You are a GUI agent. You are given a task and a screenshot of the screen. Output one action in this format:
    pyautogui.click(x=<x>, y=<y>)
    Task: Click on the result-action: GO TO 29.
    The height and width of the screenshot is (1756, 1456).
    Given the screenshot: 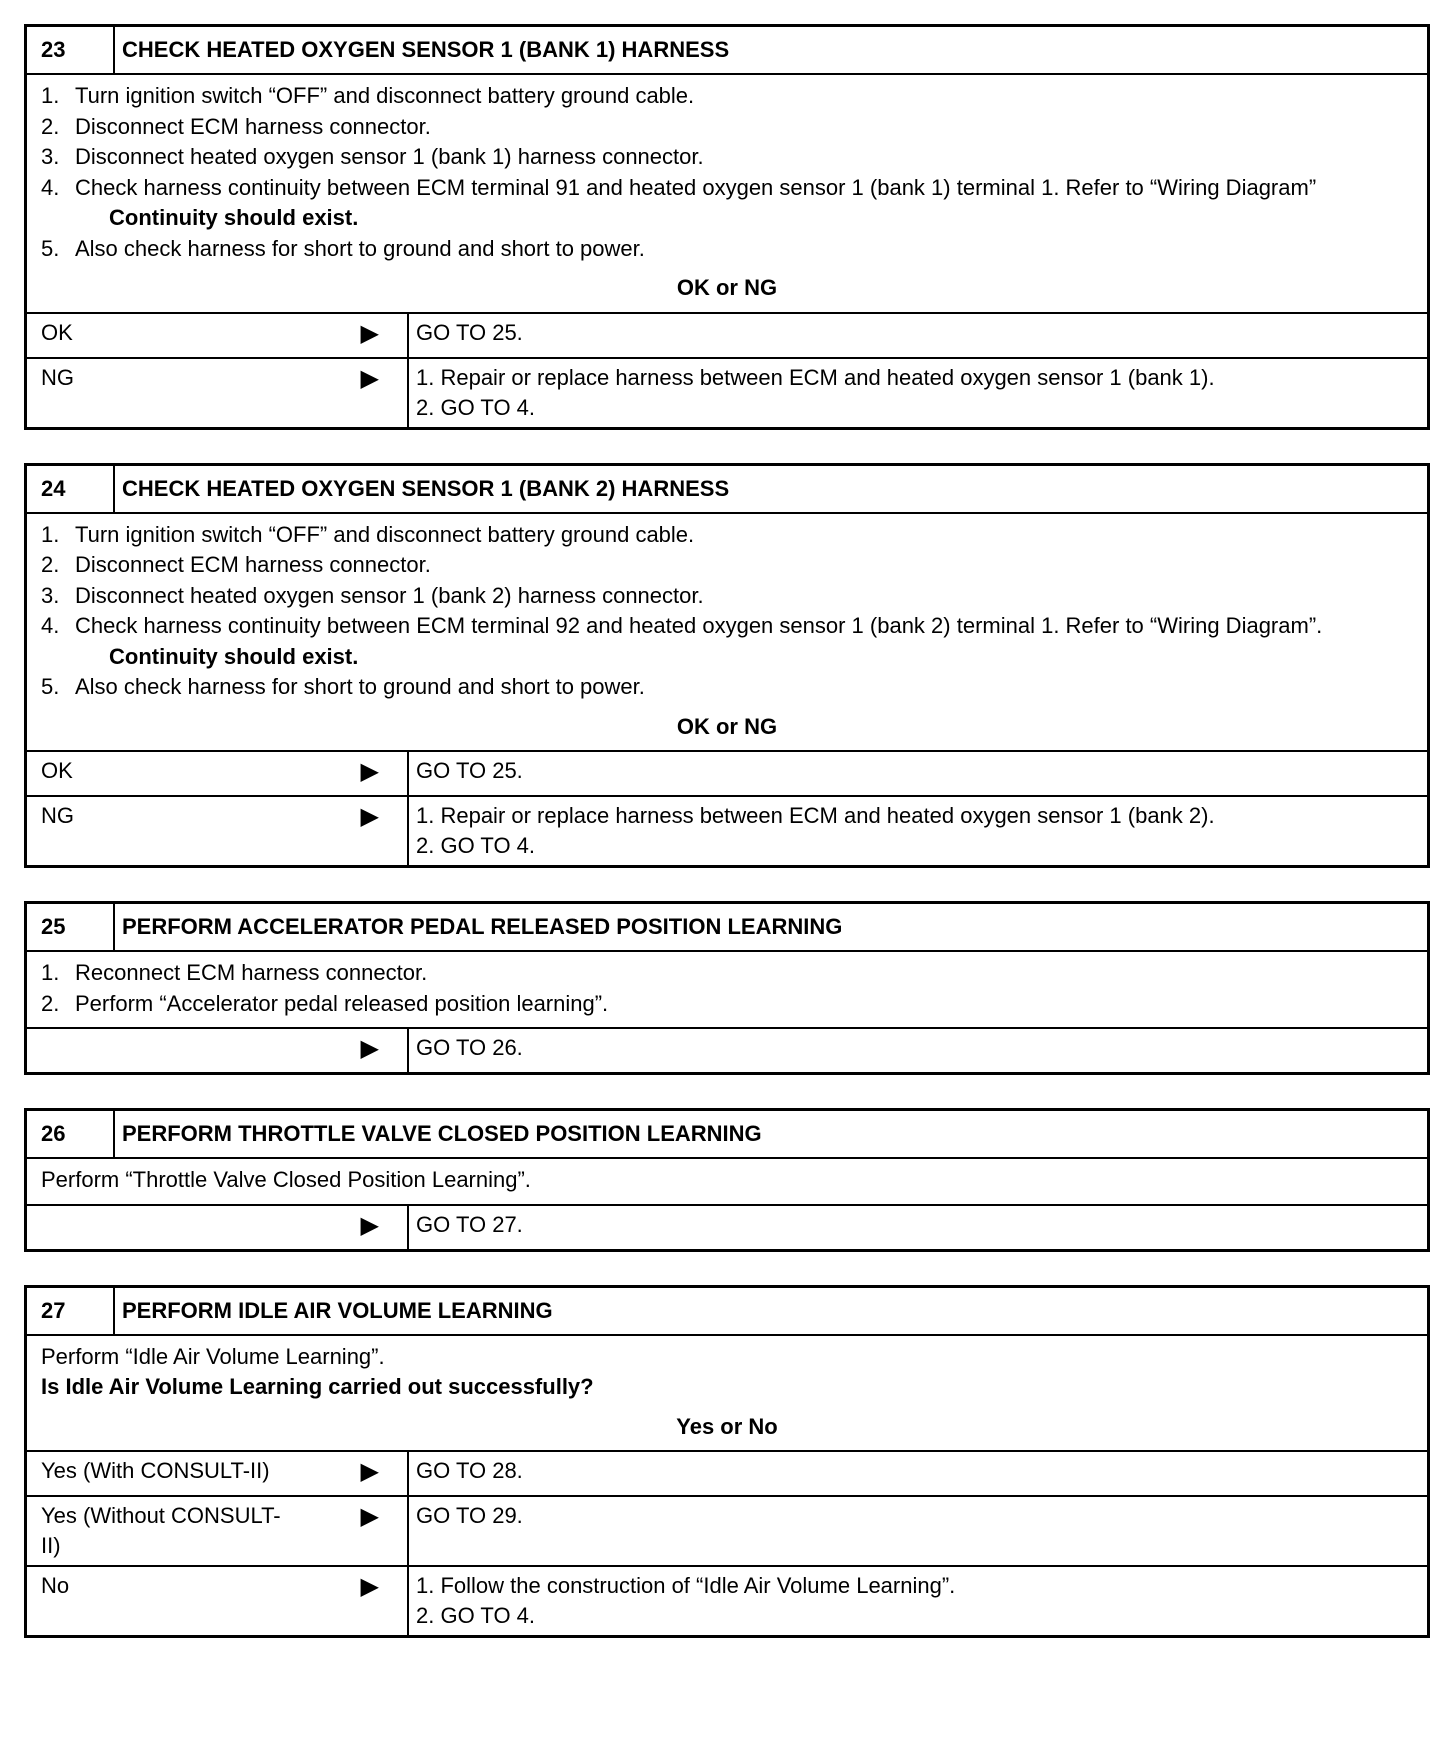 What is the action you would take?
    pyautogui.click(x=469, y=1531)
    